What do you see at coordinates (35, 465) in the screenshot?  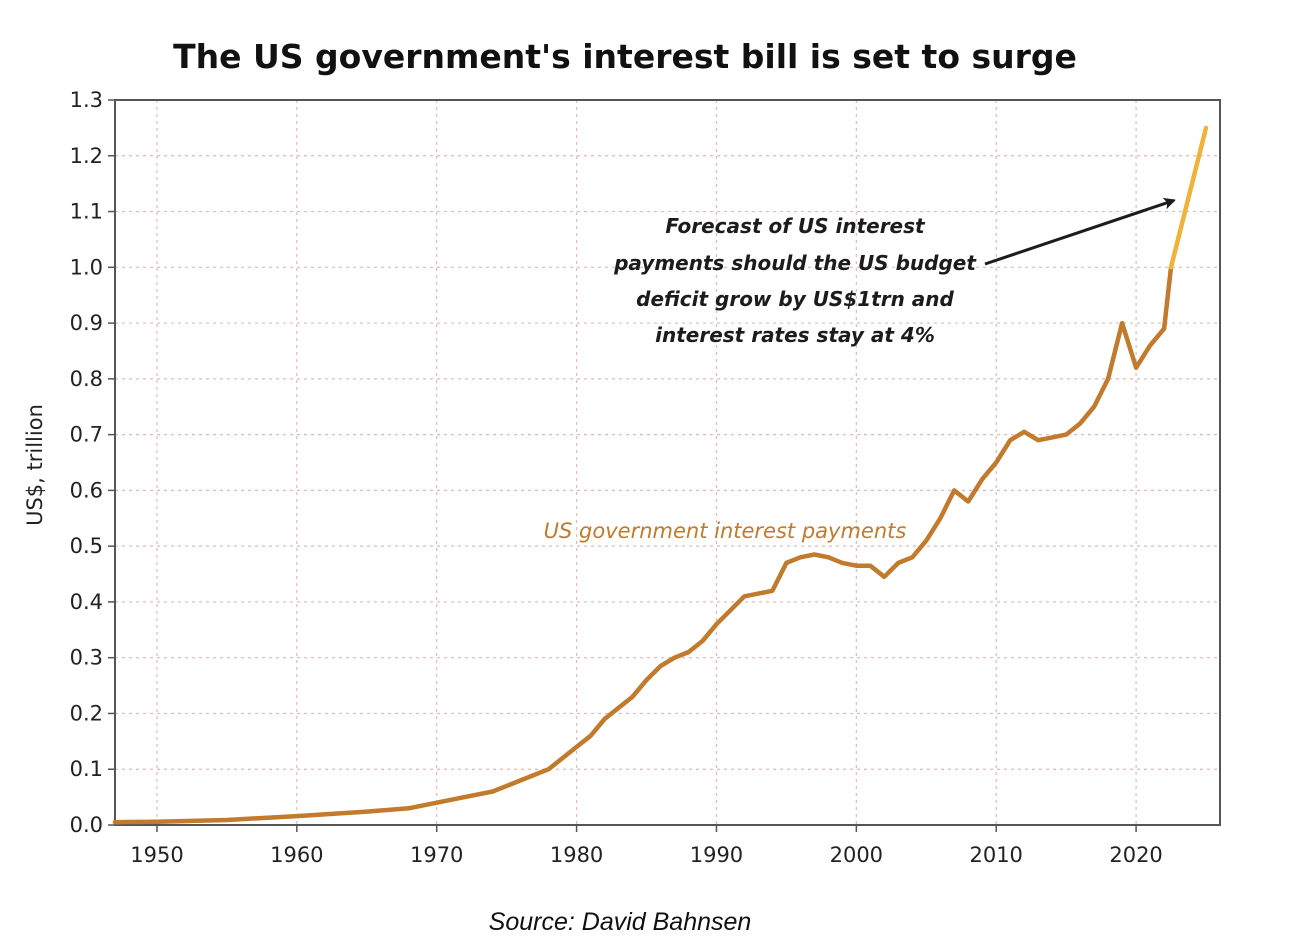 I see `y-axis-label: US$, trillion` at bounding box center [35, 465].